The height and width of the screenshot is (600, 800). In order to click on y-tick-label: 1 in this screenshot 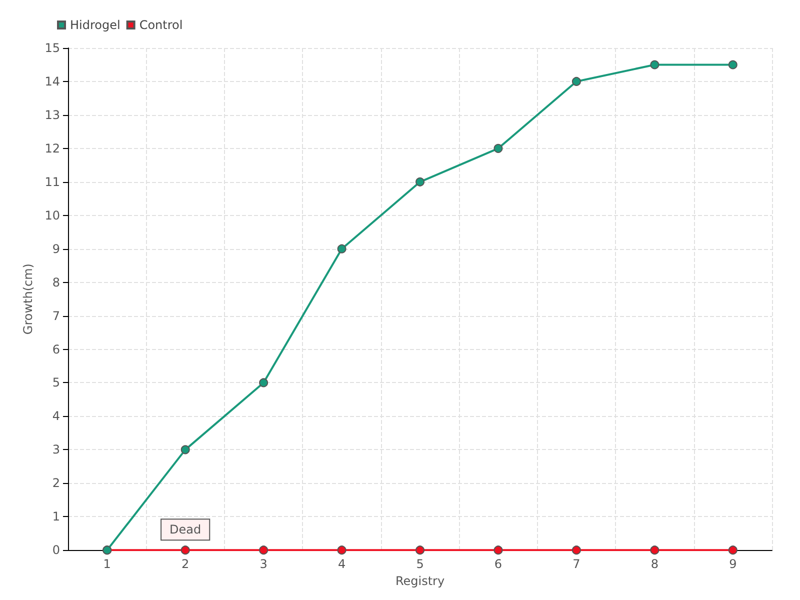, I will do `click(56, 517)`.